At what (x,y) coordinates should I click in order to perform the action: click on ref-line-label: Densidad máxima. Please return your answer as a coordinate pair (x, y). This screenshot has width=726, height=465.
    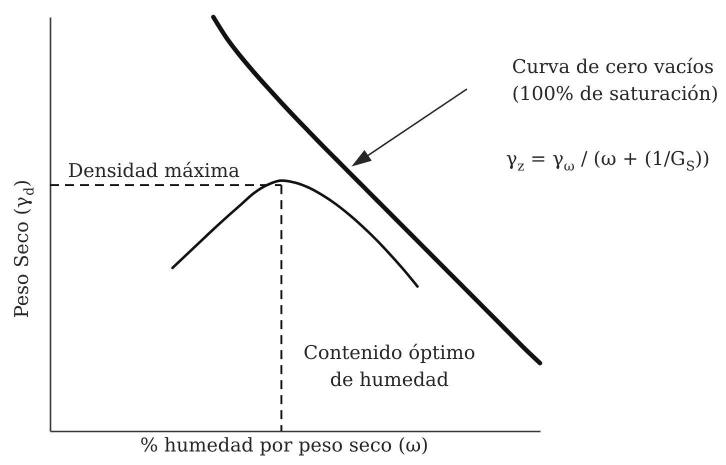
    Looking at the image, I should click on (154, 171).